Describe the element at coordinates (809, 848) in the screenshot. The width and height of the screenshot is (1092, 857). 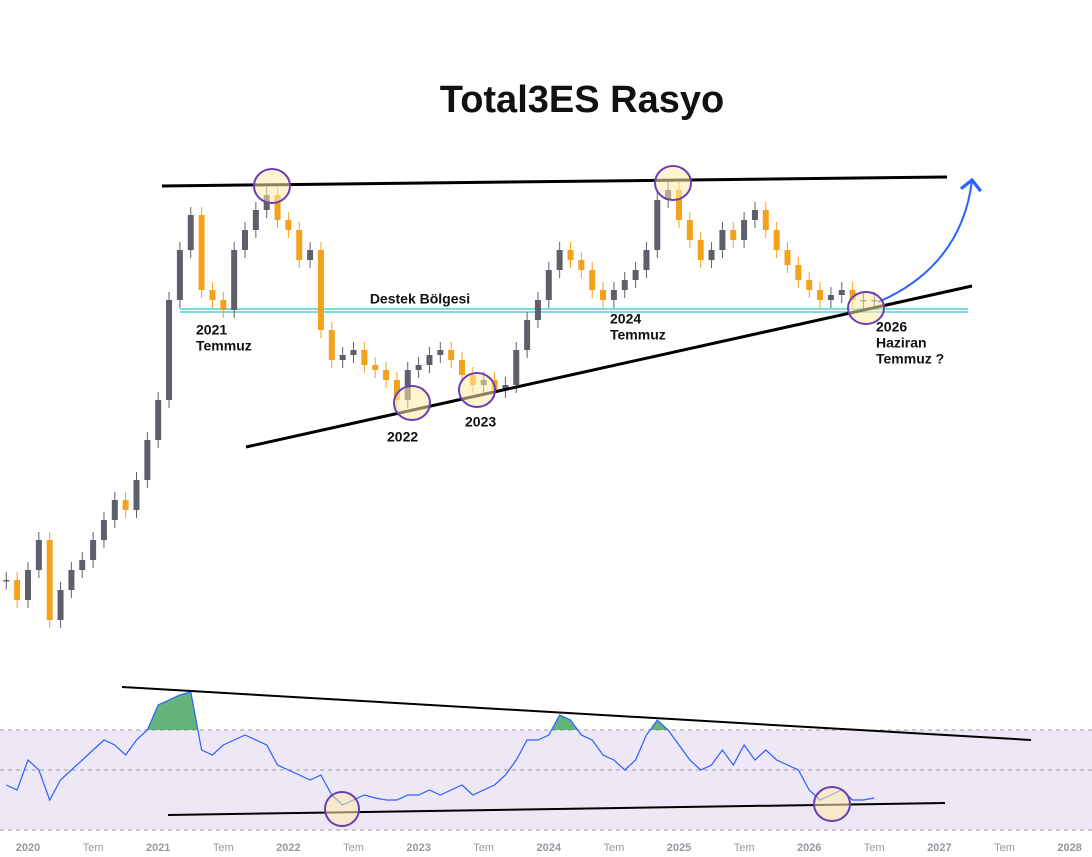
I see `x-tick-label: 2026` at that location.